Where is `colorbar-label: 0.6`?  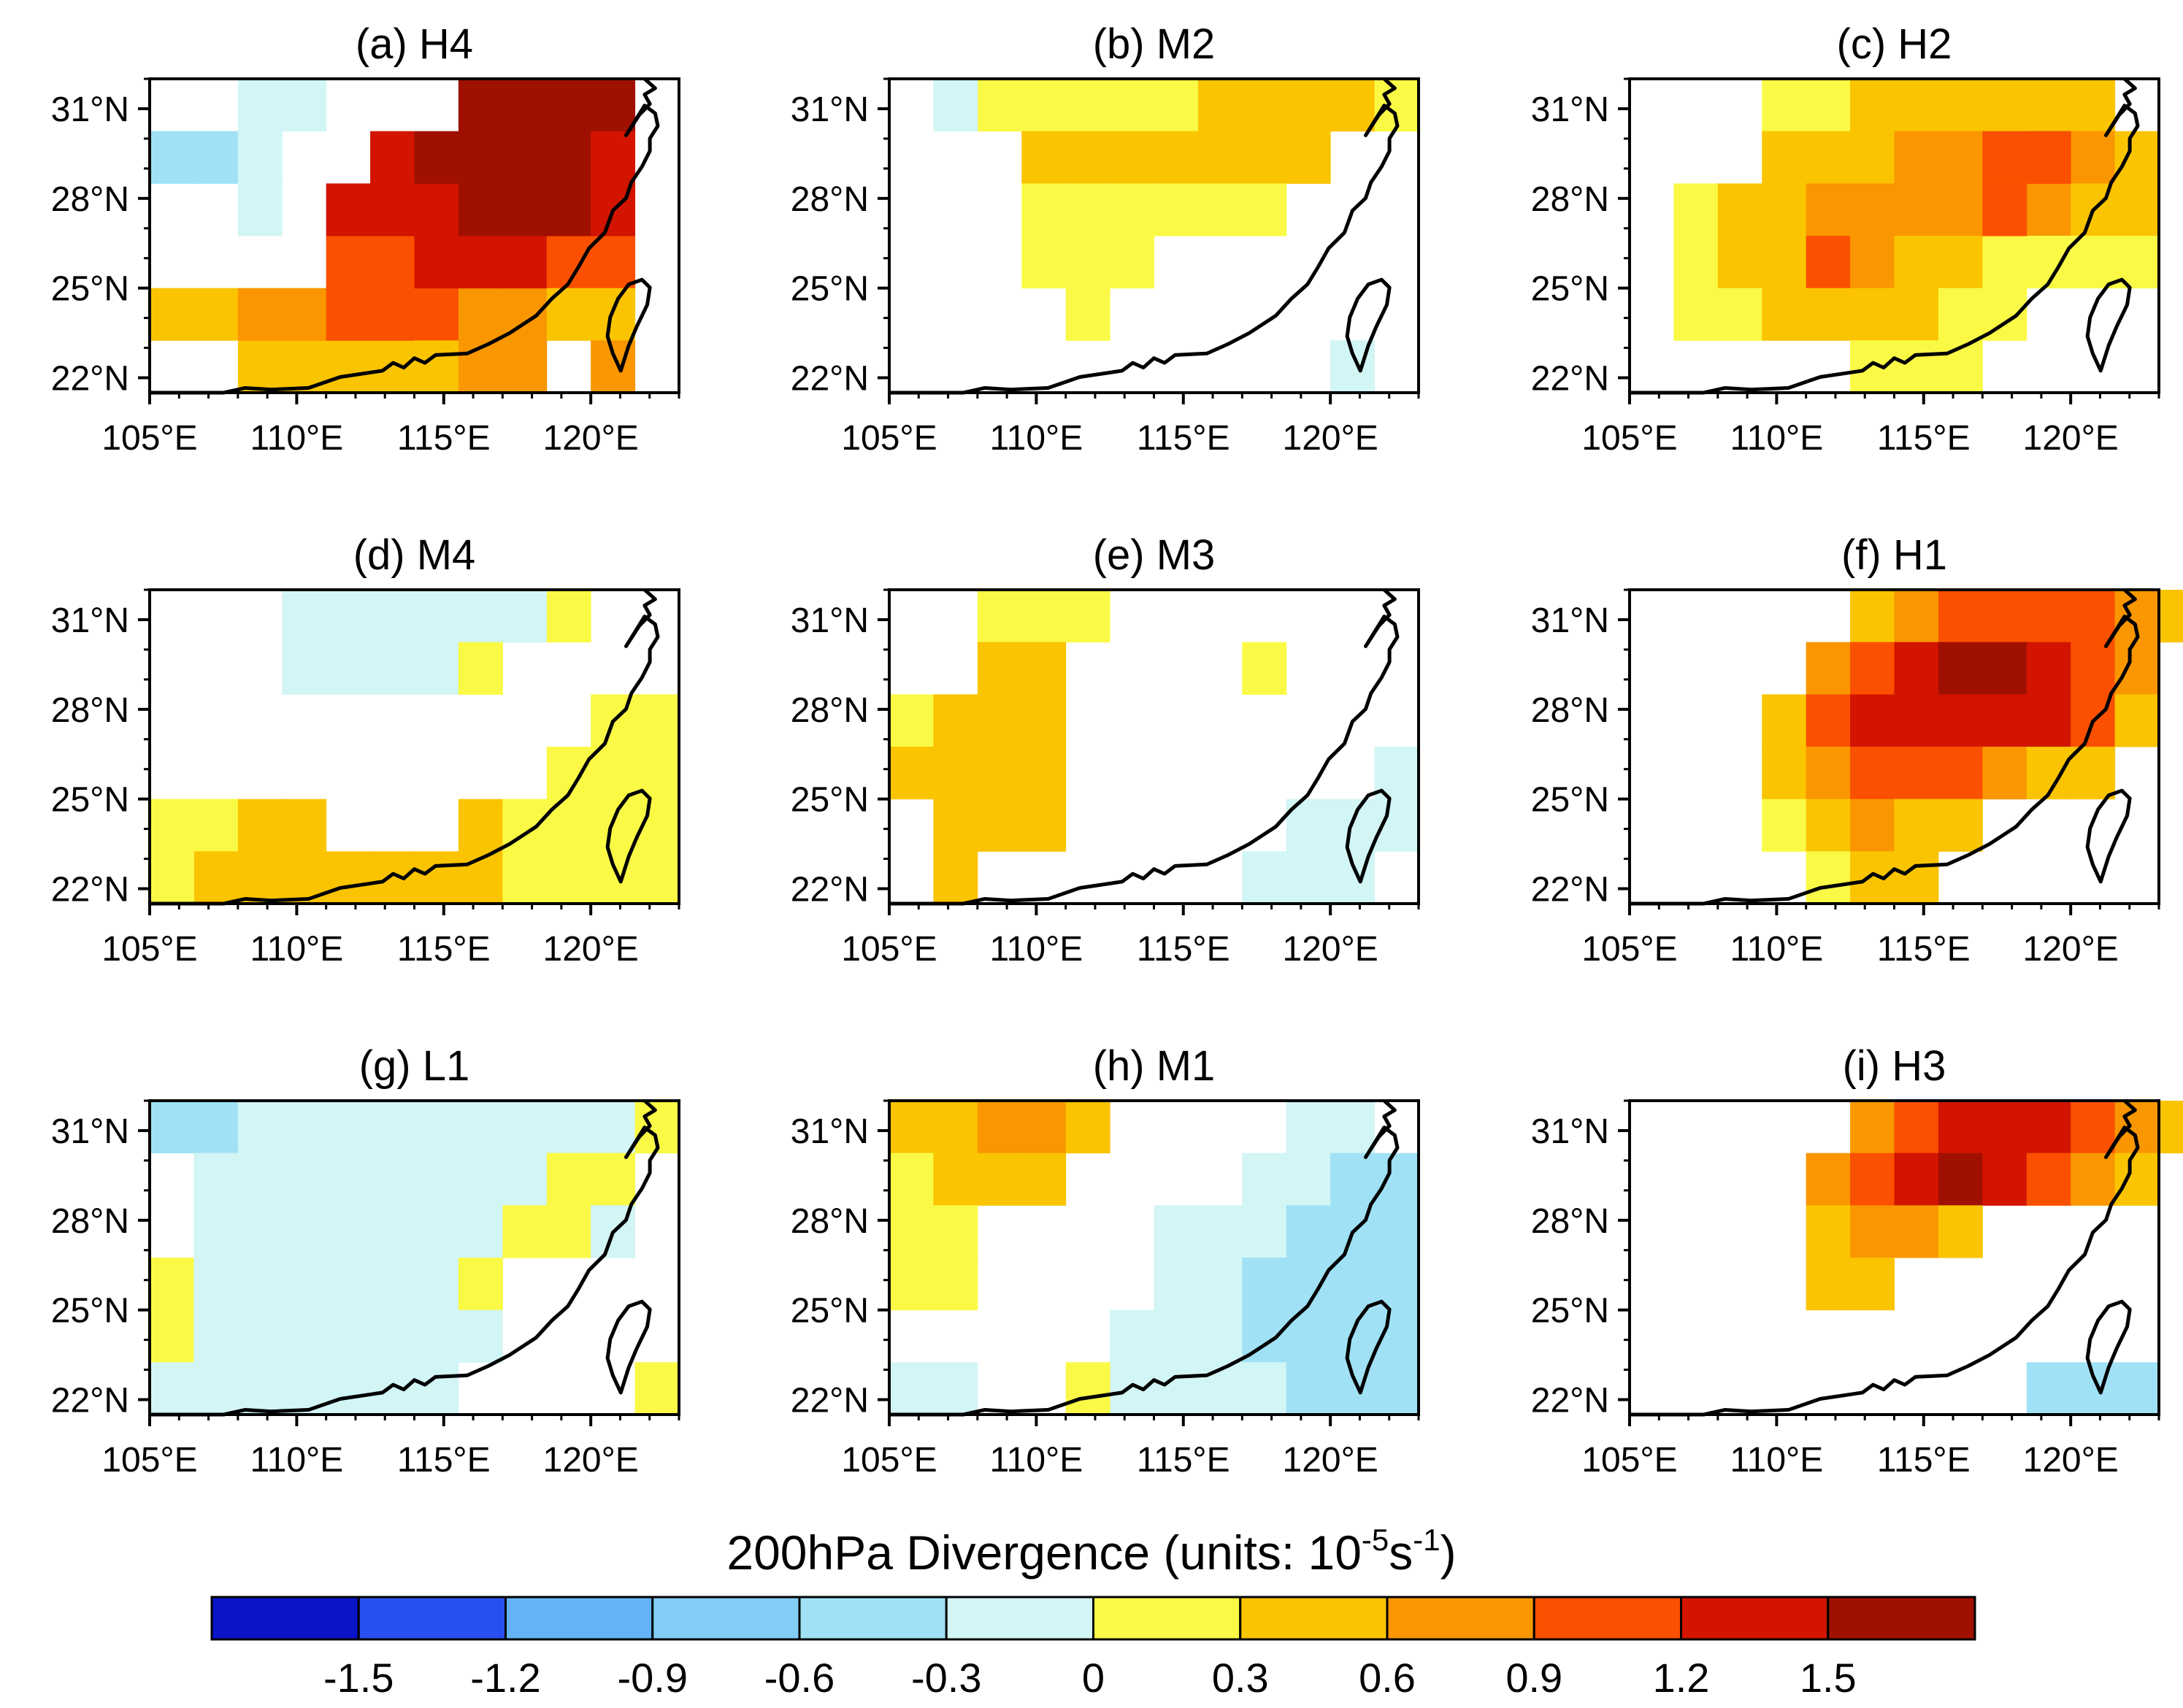
colorbar-label: 0.6 is located at coordinates (1388, 1678).